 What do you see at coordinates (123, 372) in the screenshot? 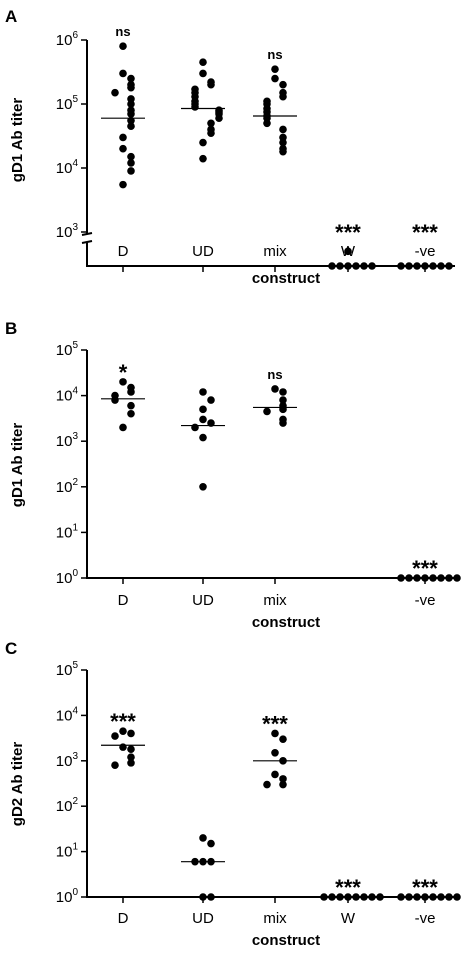
I see `significance-label: *` at bounding box center [123, 372].